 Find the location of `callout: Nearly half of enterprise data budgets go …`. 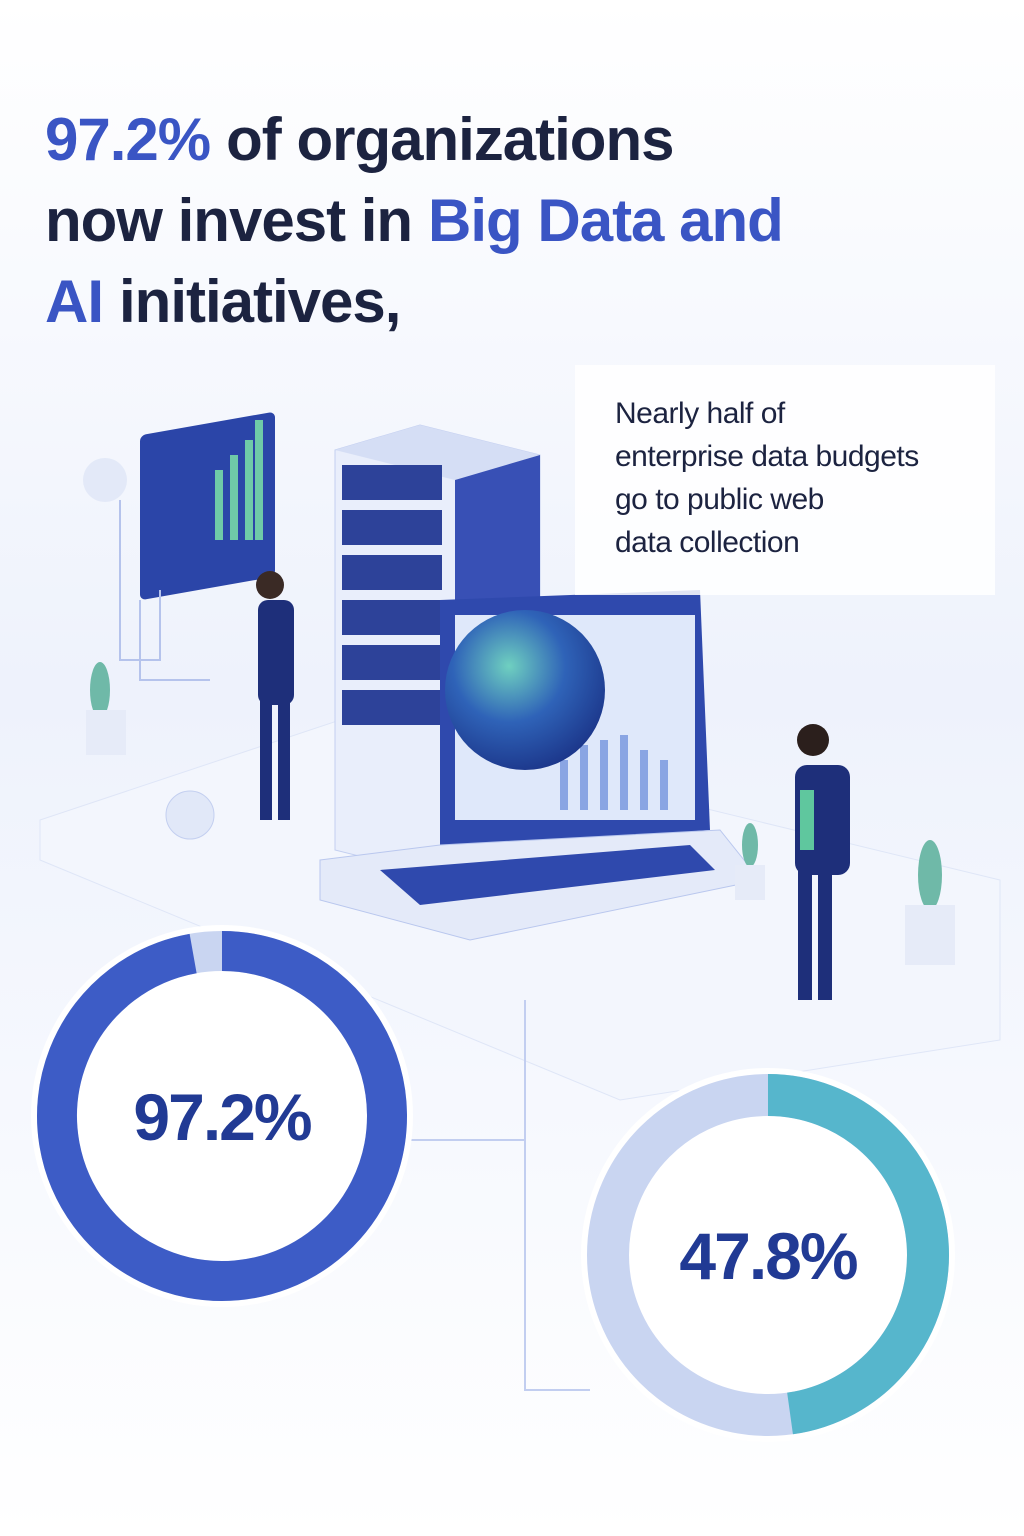

callout: Nearly half of enterprise data budgets go … is located at coordinates (767, 478).